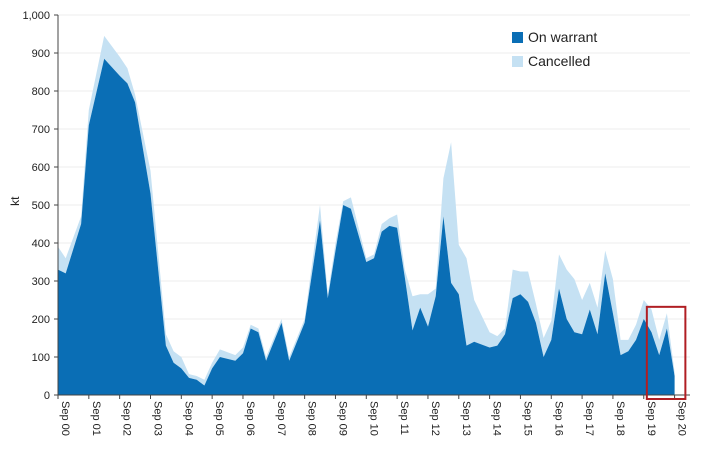 The height and width of the screenshot is (461, 704). Describe the element at coordinates (554, 49) in the screenshot. I see `legend: On warrant Cancelled` at that location.